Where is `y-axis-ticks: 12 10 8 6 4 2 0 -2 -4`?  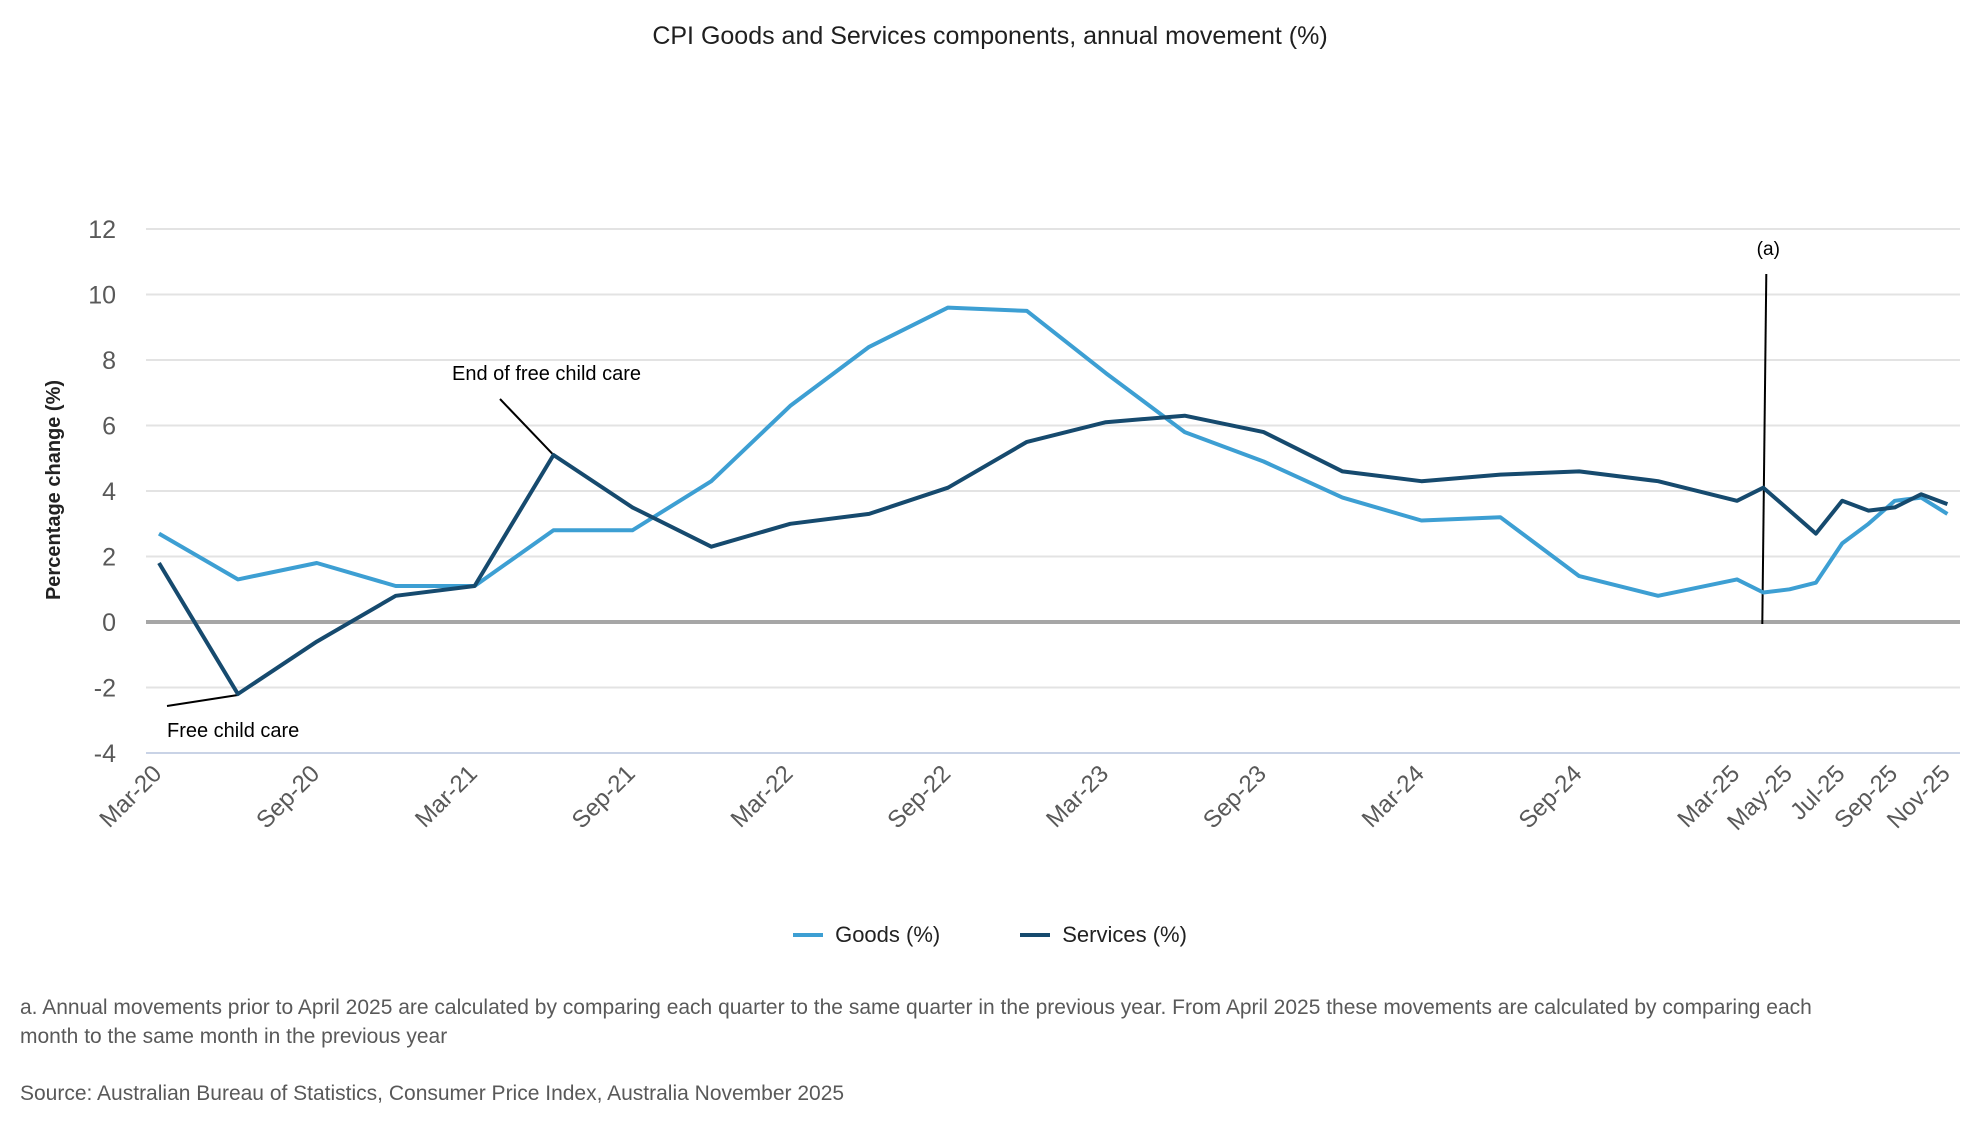 y-axis-ticks: 12 10 8 6 4 2 0 -2 -4 is located at coordinates (102, 492).